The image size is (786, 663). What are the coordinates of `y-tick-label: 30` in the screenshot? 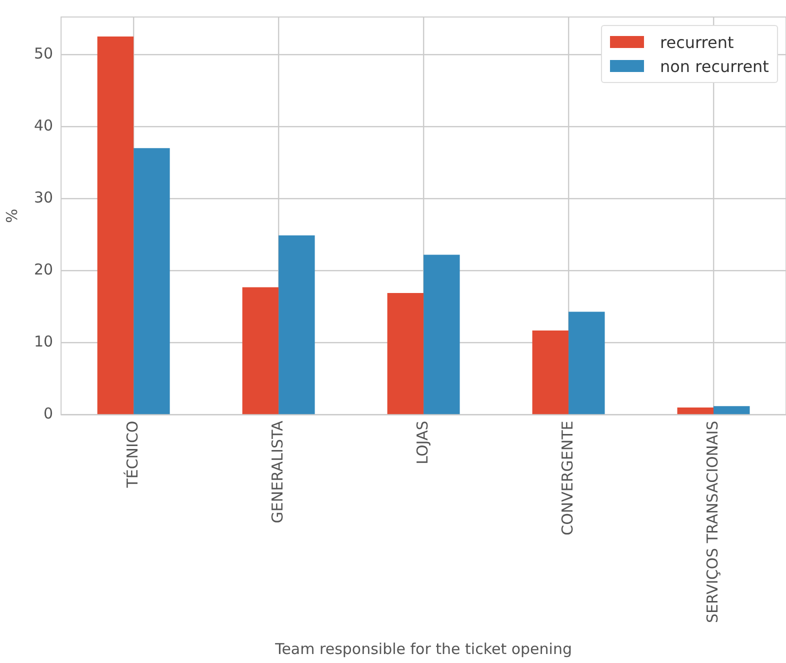 It's located at (44, 197).